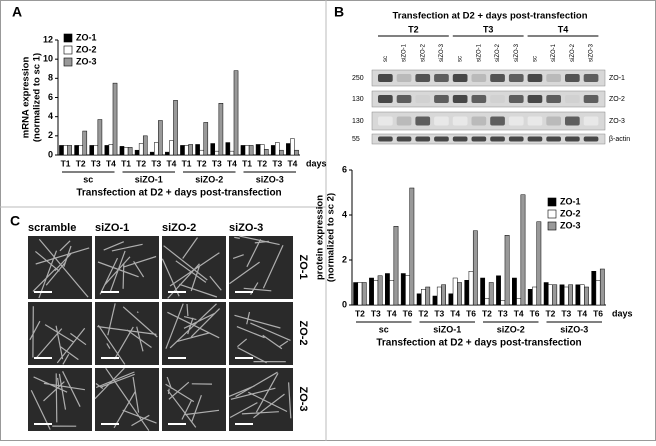 This screenshot has height=446, width=656. Describe the element at coordinates (17, 12) in the screenshot. I see `panel-label: A` at that location.